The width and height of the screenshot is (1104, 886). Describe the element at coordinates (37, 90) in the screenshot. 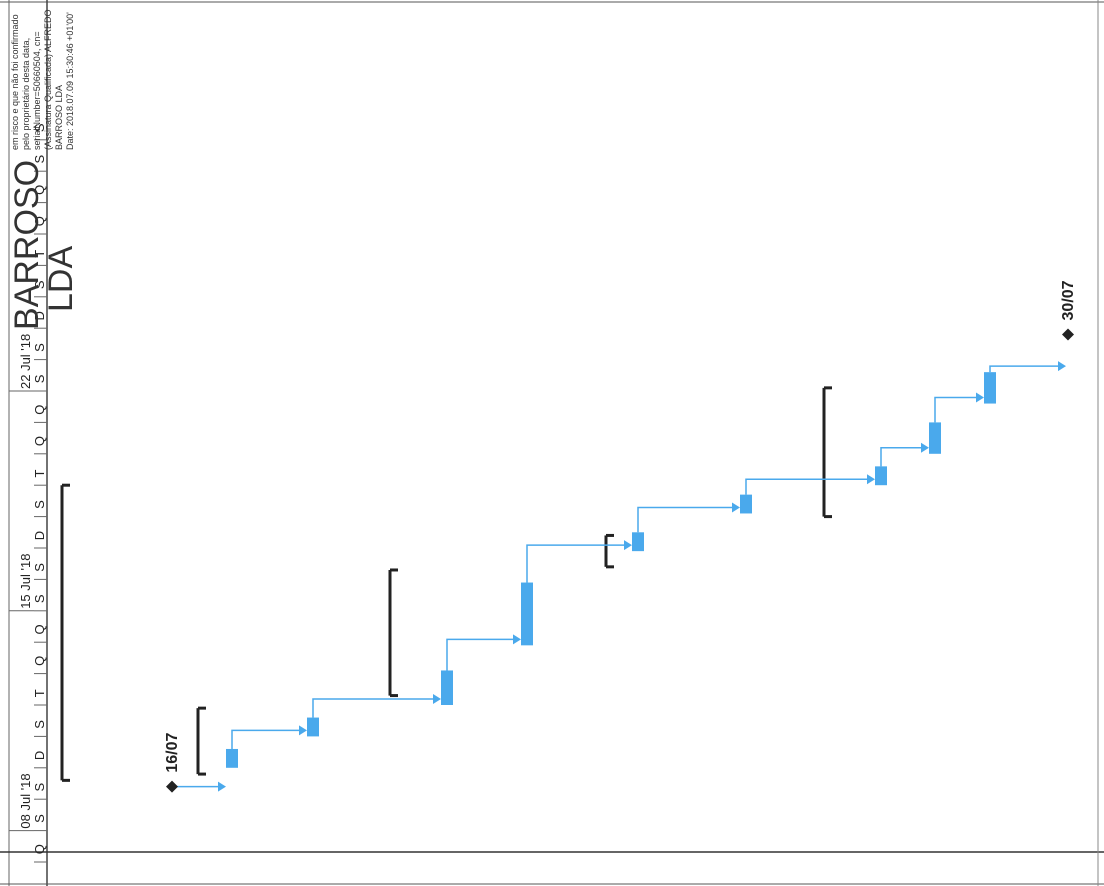

I see `signature-line: serialNumber=50660504, cn=` at that location.